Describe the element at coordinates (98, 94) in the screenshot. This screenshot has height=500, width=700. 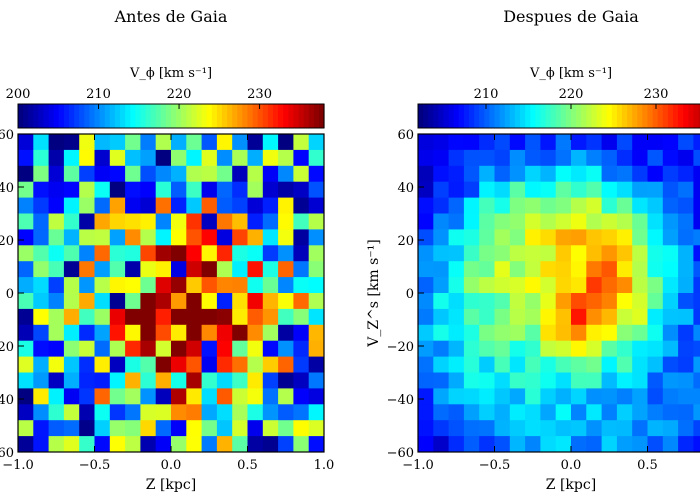
I see `colorbar-tick-label: 210` at that location.